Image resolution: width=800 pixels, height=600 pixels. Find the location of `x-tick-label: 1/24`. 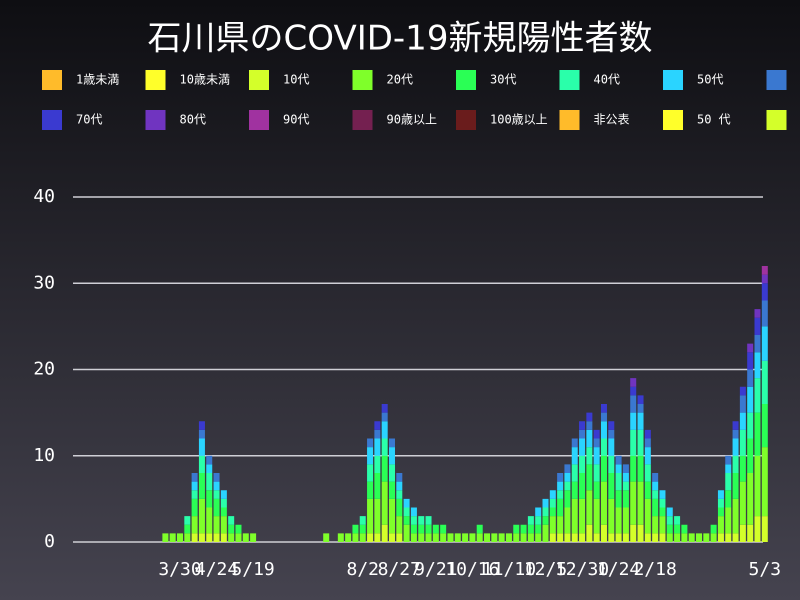

x-tick-label: 1/24 is located at coordinates (618, 569).